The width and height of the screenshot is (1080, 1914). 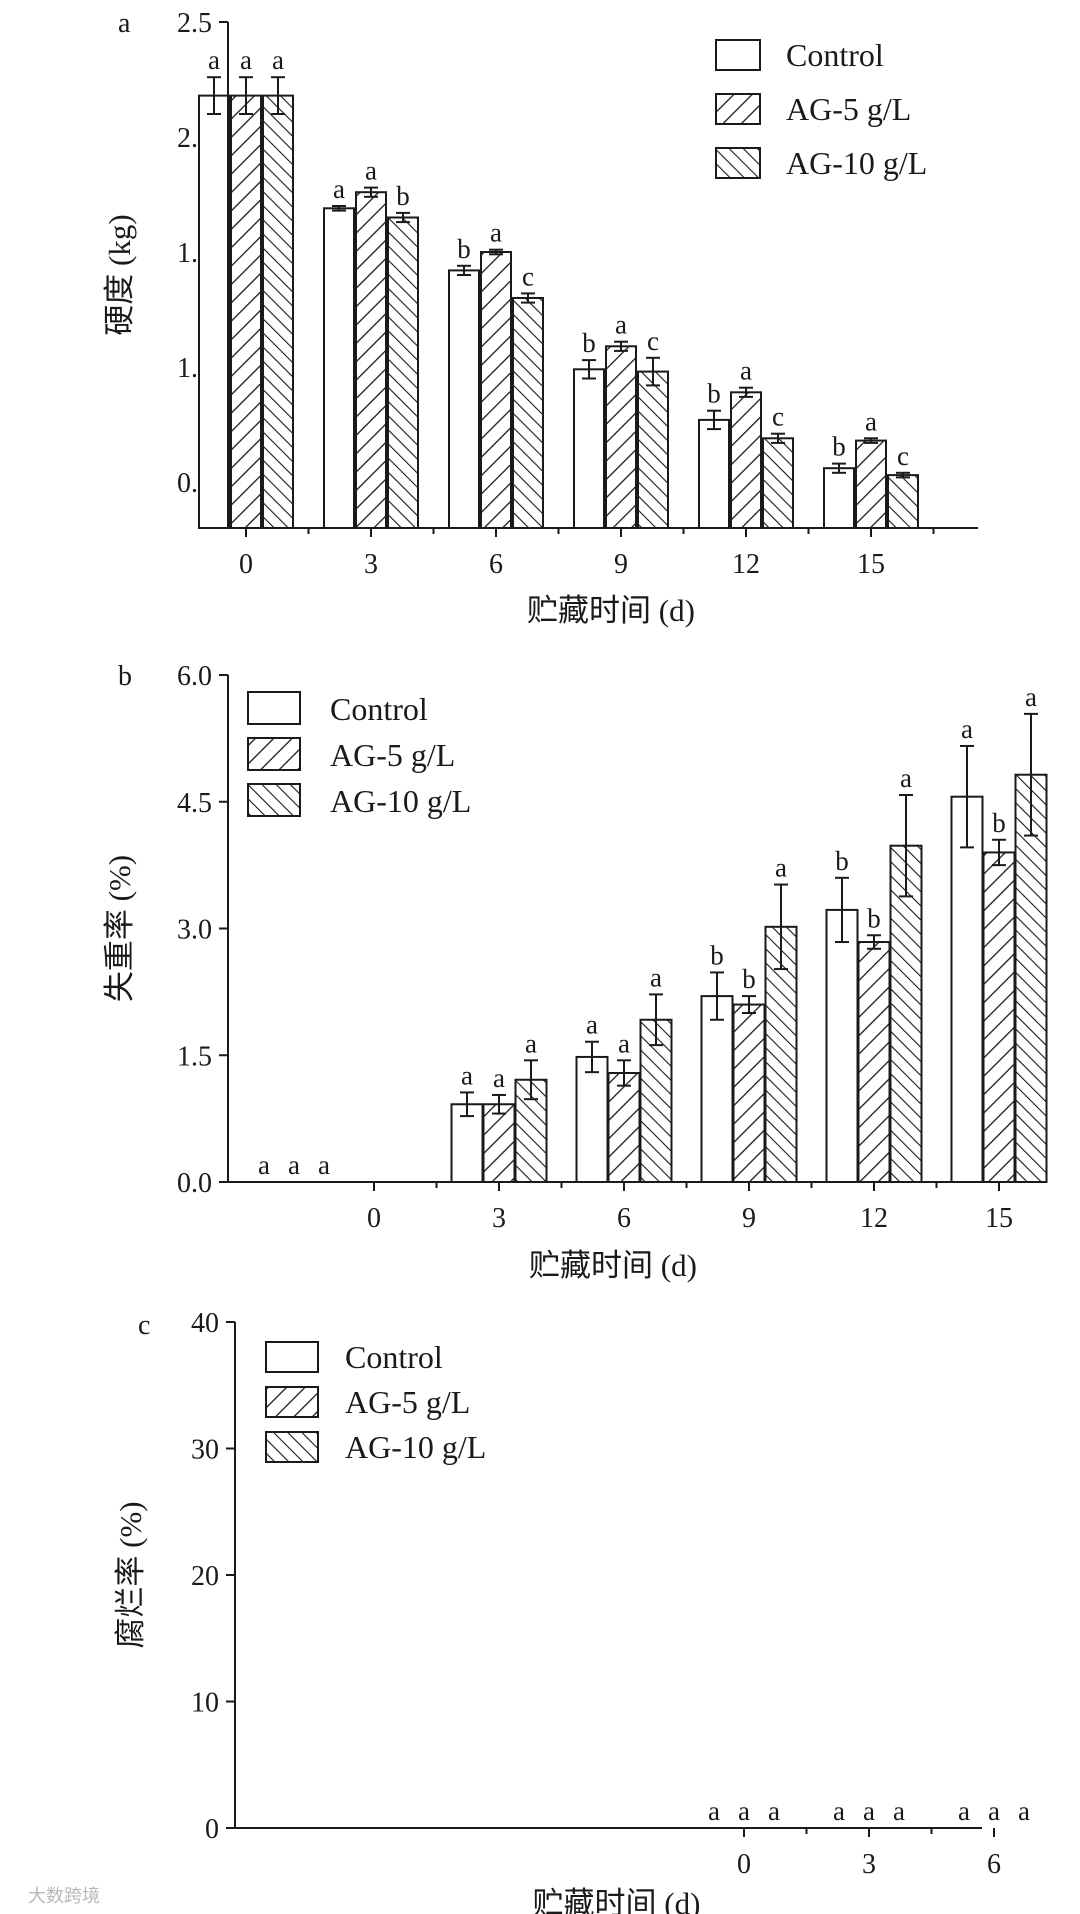 What do you see at coordinates (194, 676) in the screenshot?
I see `y-tick-label: 6.0` at bounding box center [194, 676].